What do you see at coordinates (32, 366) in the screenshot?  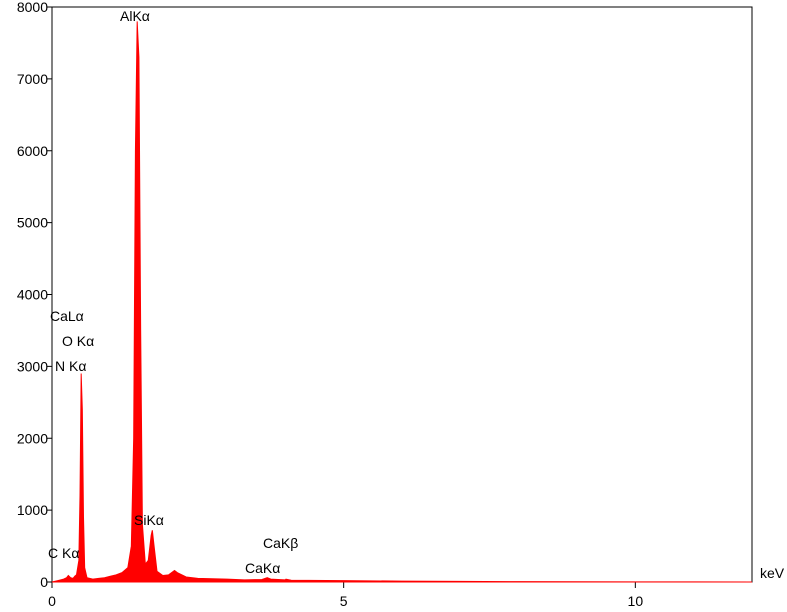 I see `y-tick-label: 3000` at bounding box center [32, 366].